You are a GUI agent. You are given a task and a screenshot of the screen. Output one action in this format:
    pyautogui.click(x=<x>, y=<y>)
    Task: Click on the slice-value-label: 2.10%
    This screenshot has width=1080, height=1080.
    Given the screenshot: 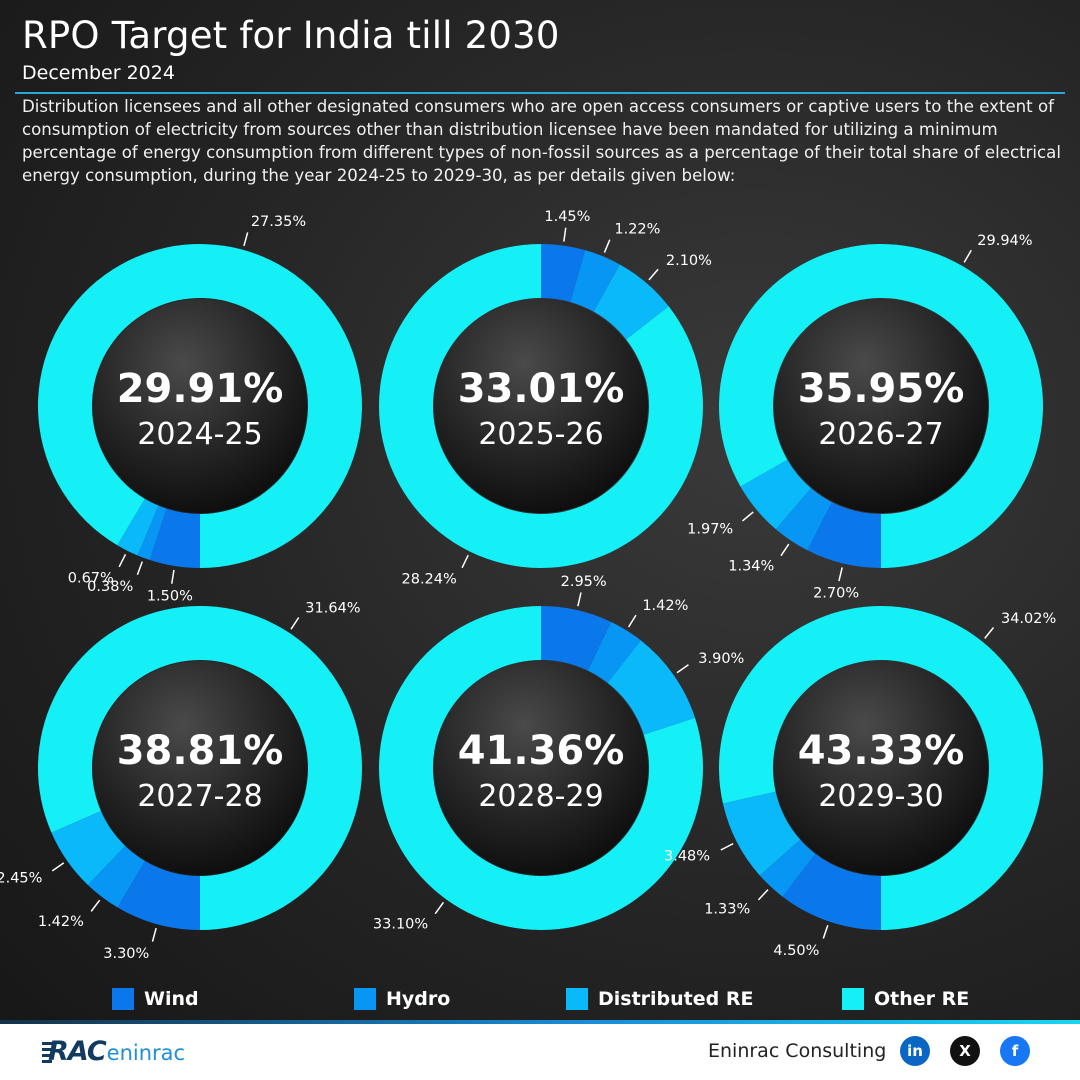 What is the action you would take?
    pyautogui.click(x=689, y=261)
    